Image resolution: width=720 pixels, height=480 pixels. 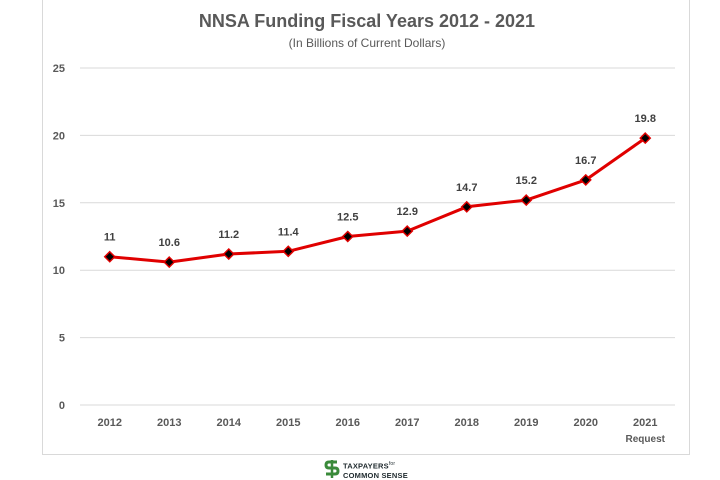 I want to click on y-axis-ticks: 0 5 10 15 20 25, so click(x=59, y=237).